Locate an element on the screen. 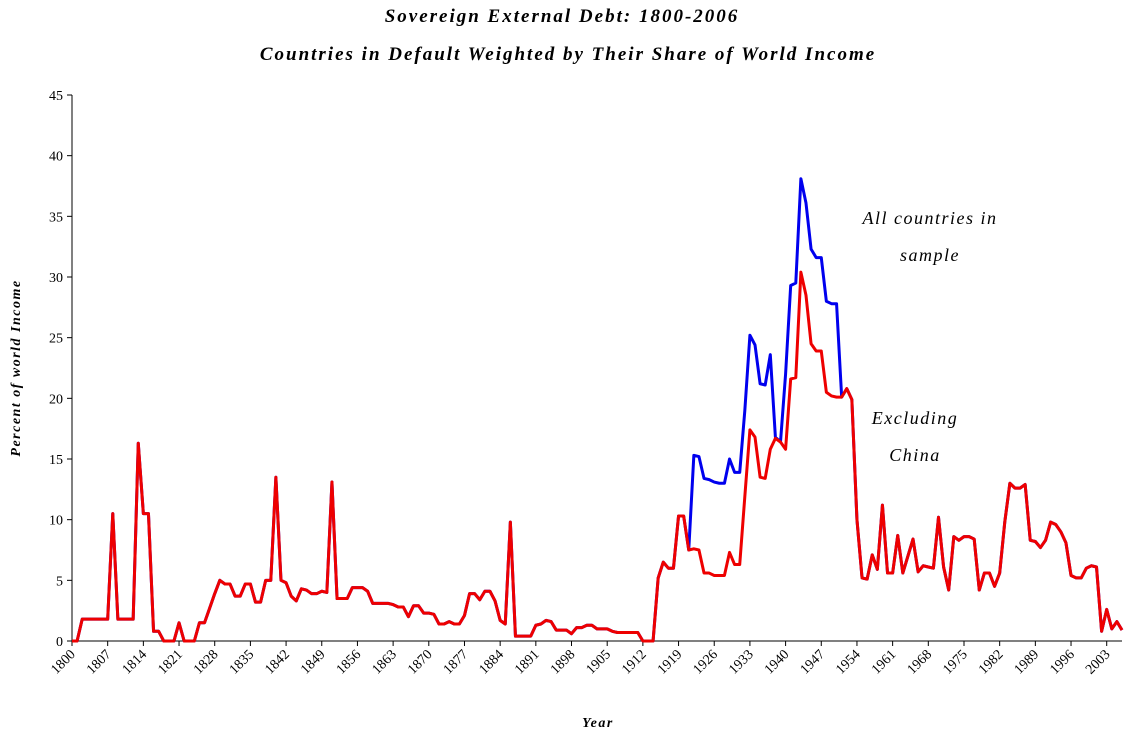  y-tick-label: 10 is located at coordinates (56, 521).